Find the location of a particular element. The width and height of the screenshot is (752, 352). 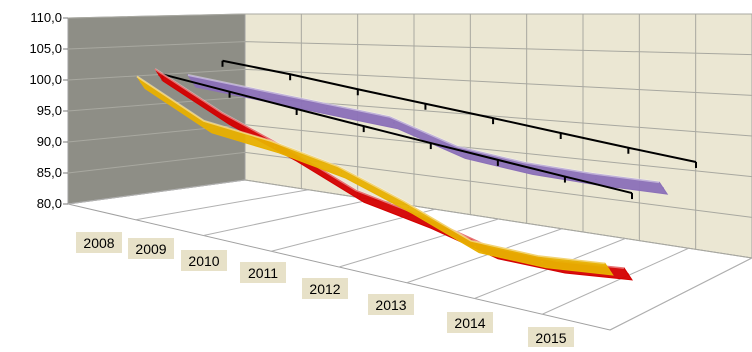

x-tick-label: 2011 is located at coordinates (263, 273).